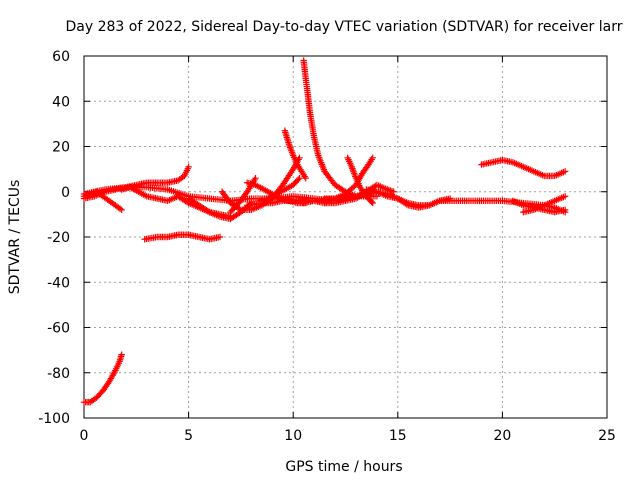 This screenshot has height=480, width=640. Describe the element at coordinates (502, 436) in the screenshot. I see `x-tick-label: 20` at that location.